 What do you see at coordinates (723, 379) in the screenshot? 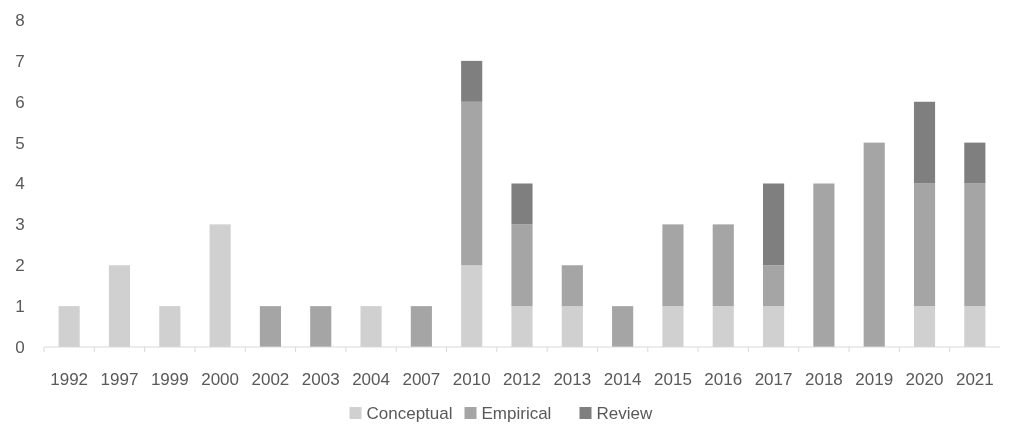
I see `x-tick-label: 2016` at bounding box center [723, 379].